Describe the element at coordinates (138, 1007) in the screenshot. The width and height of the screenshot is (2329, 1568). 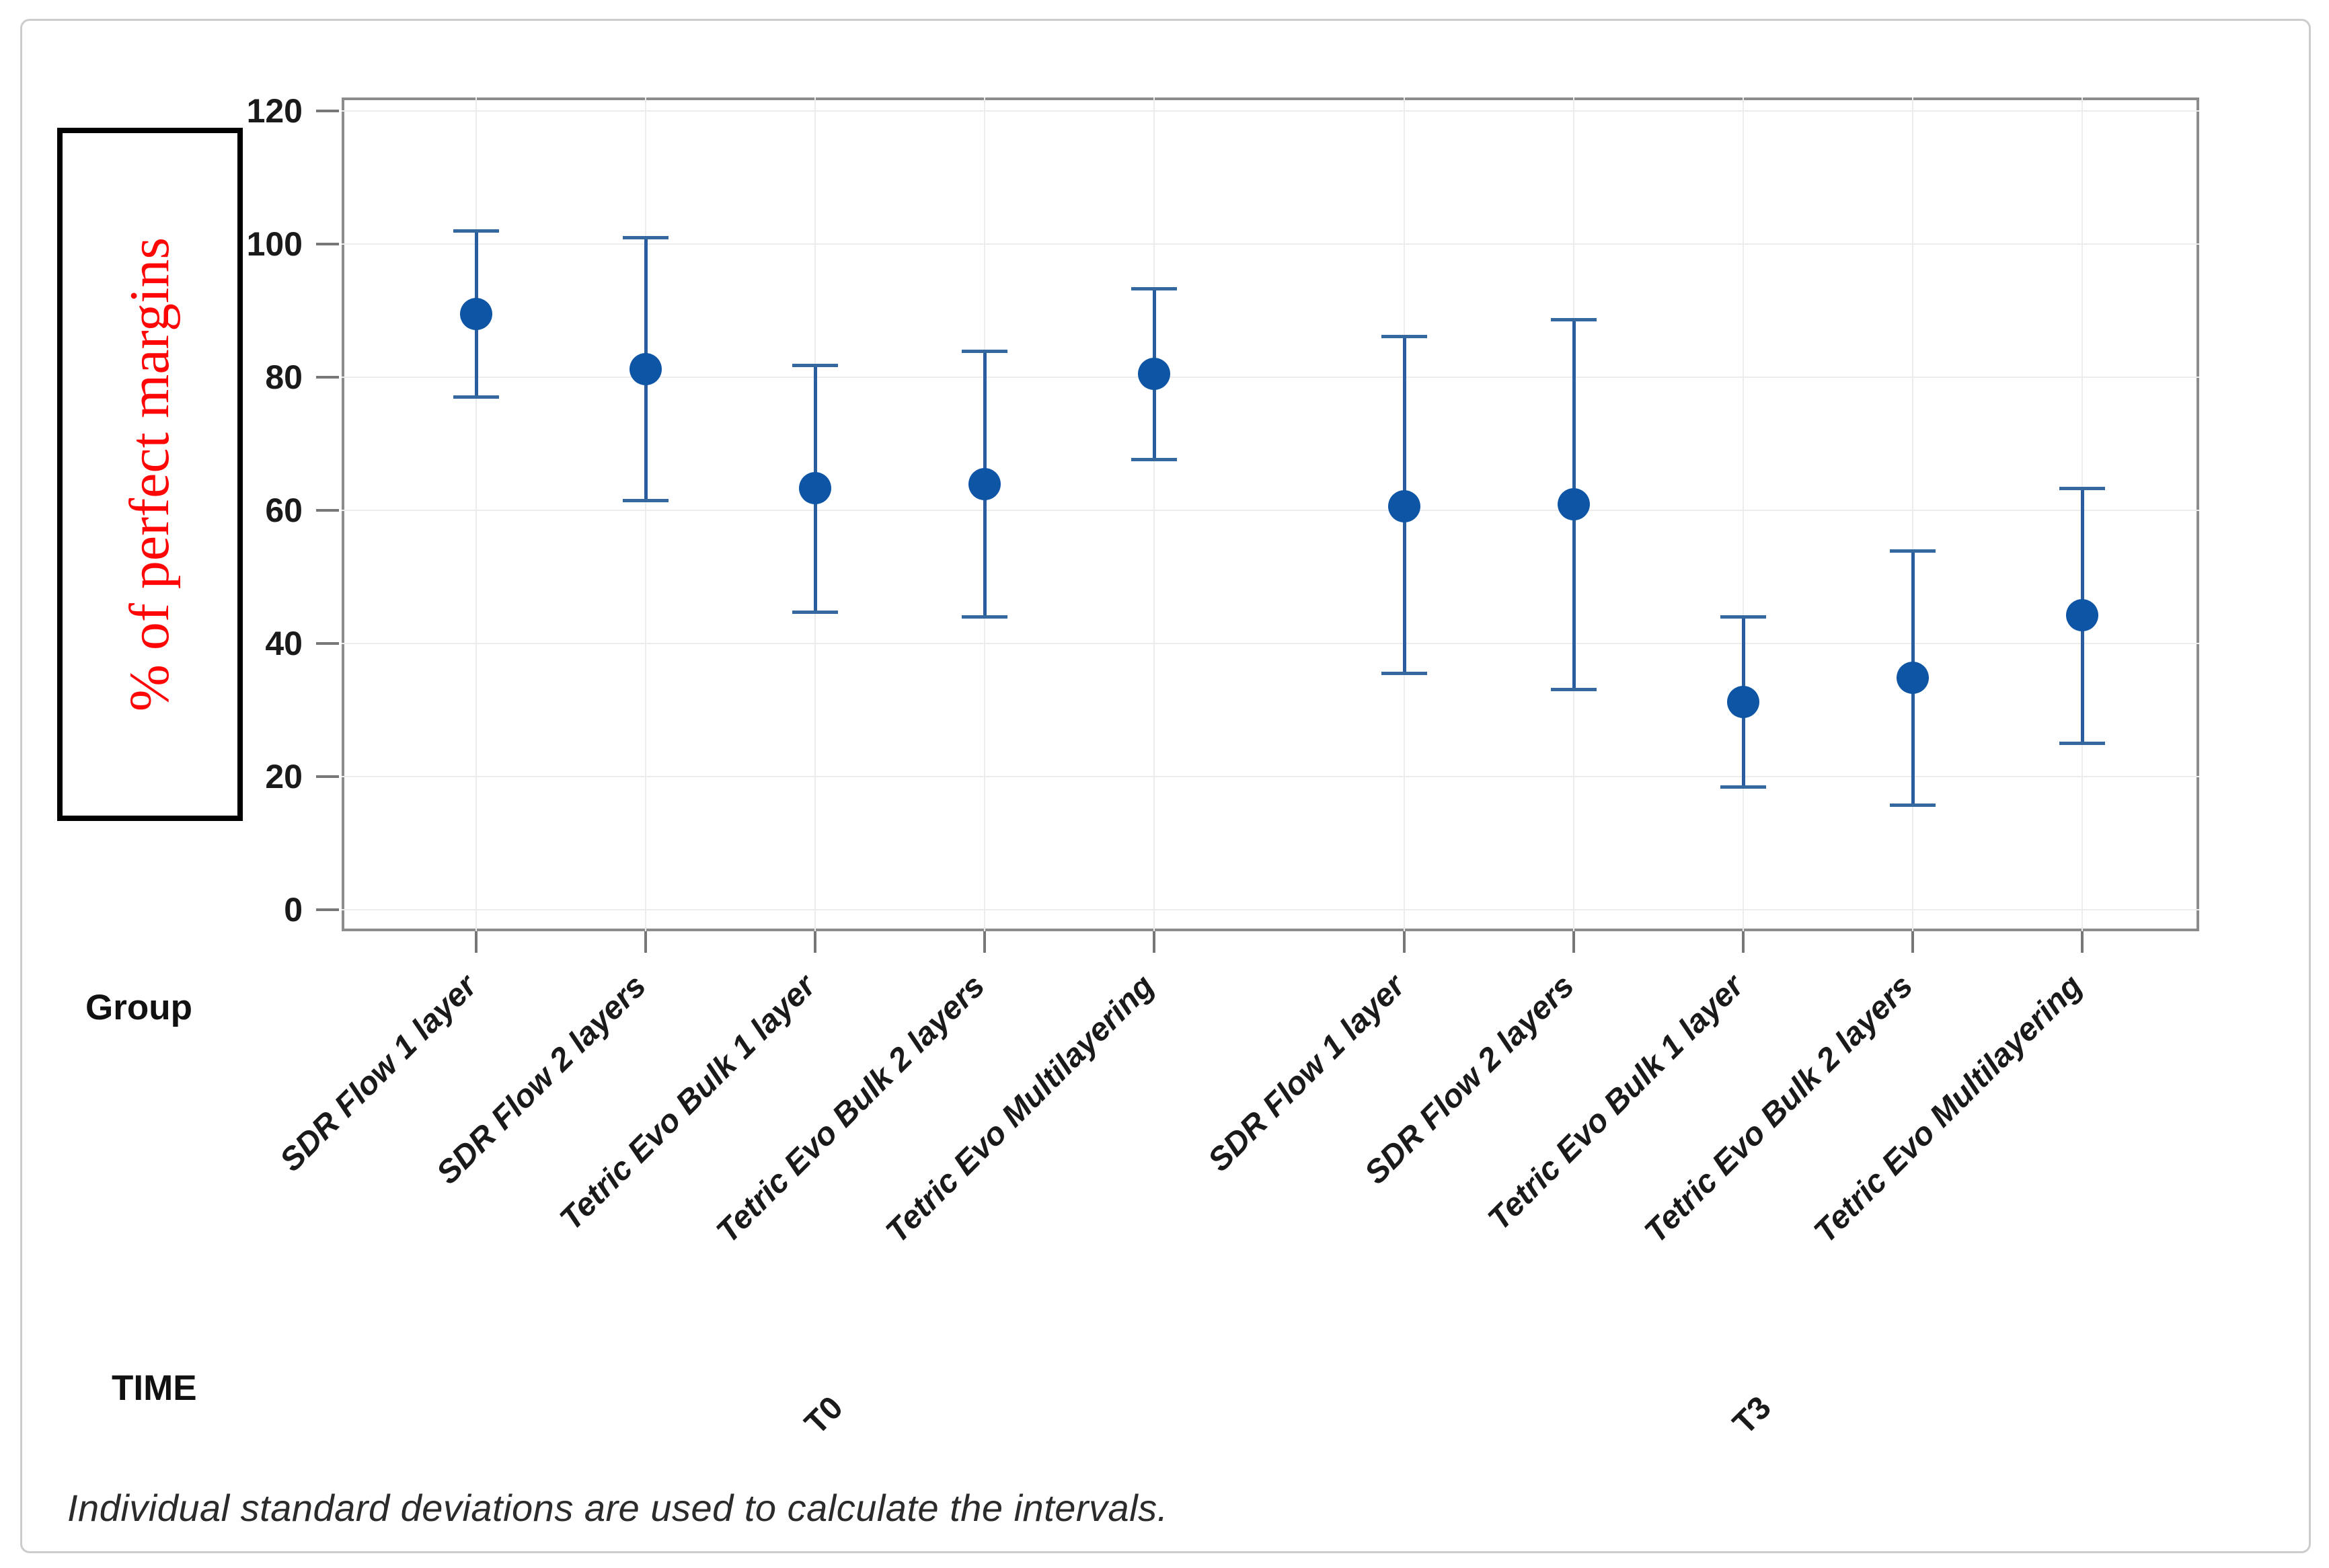
I see `group-axis-title: Group` at that location.